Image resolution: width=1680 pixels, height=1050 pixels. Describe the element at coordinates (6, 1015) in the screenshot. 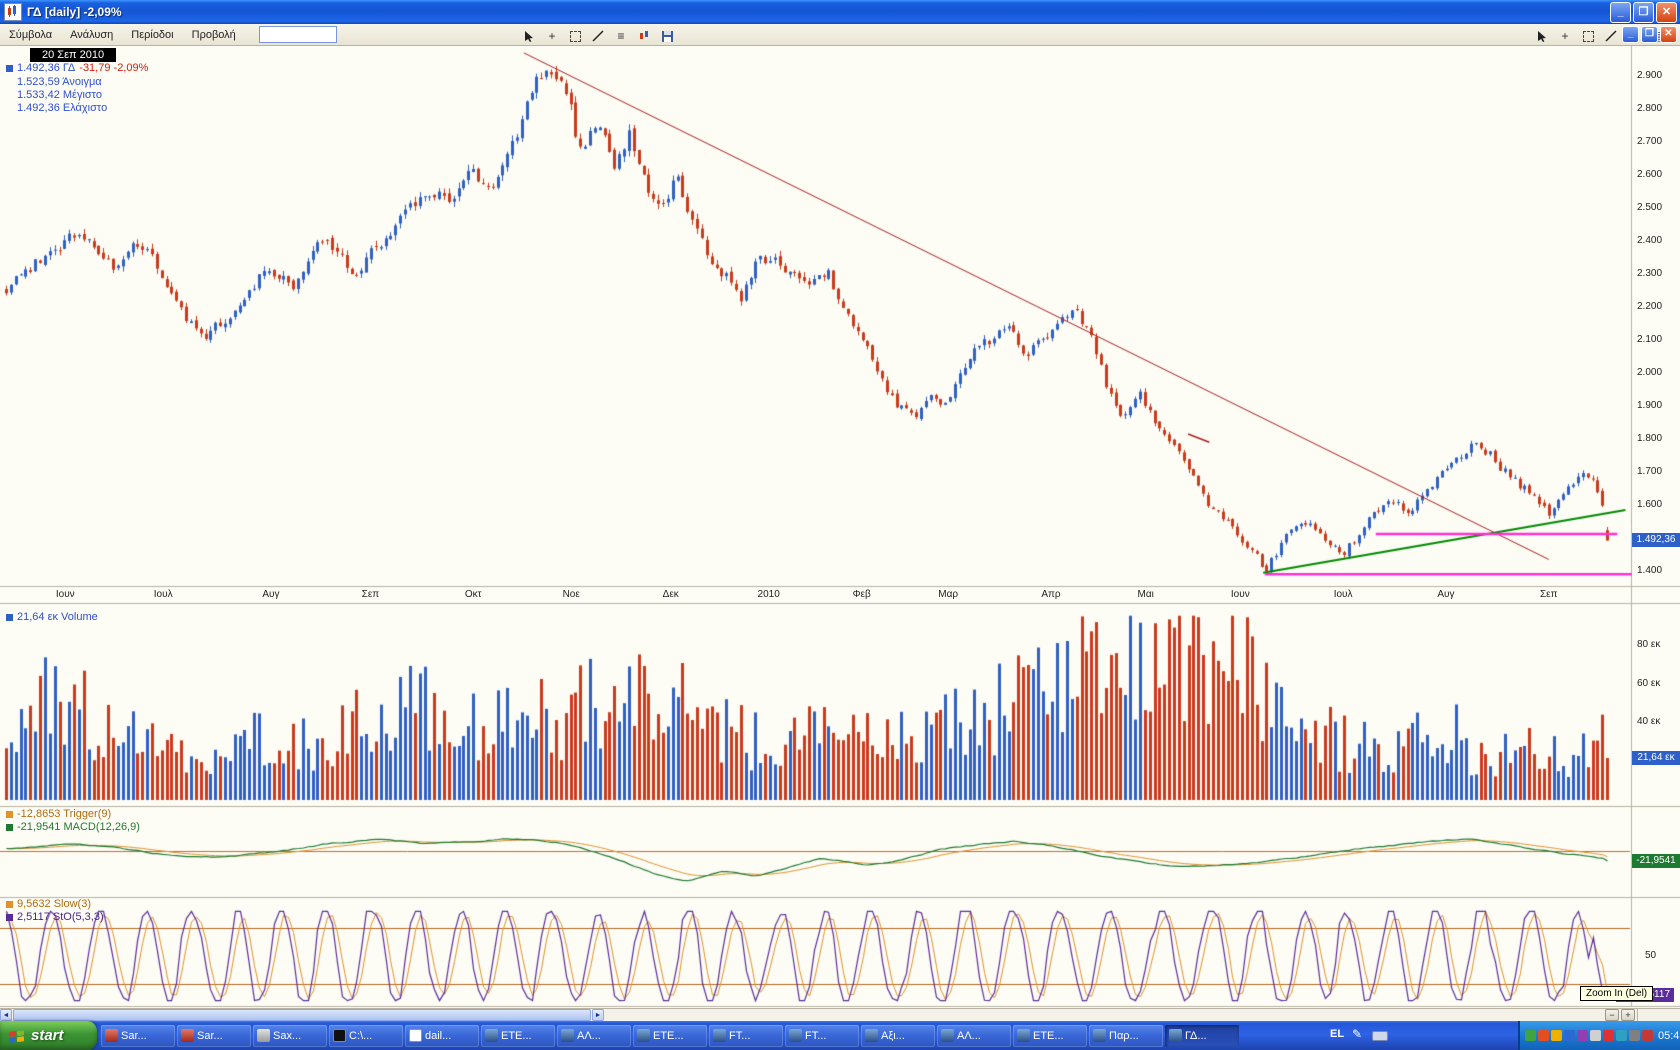

I see `scroll-left-arrow: ◄` at that location.